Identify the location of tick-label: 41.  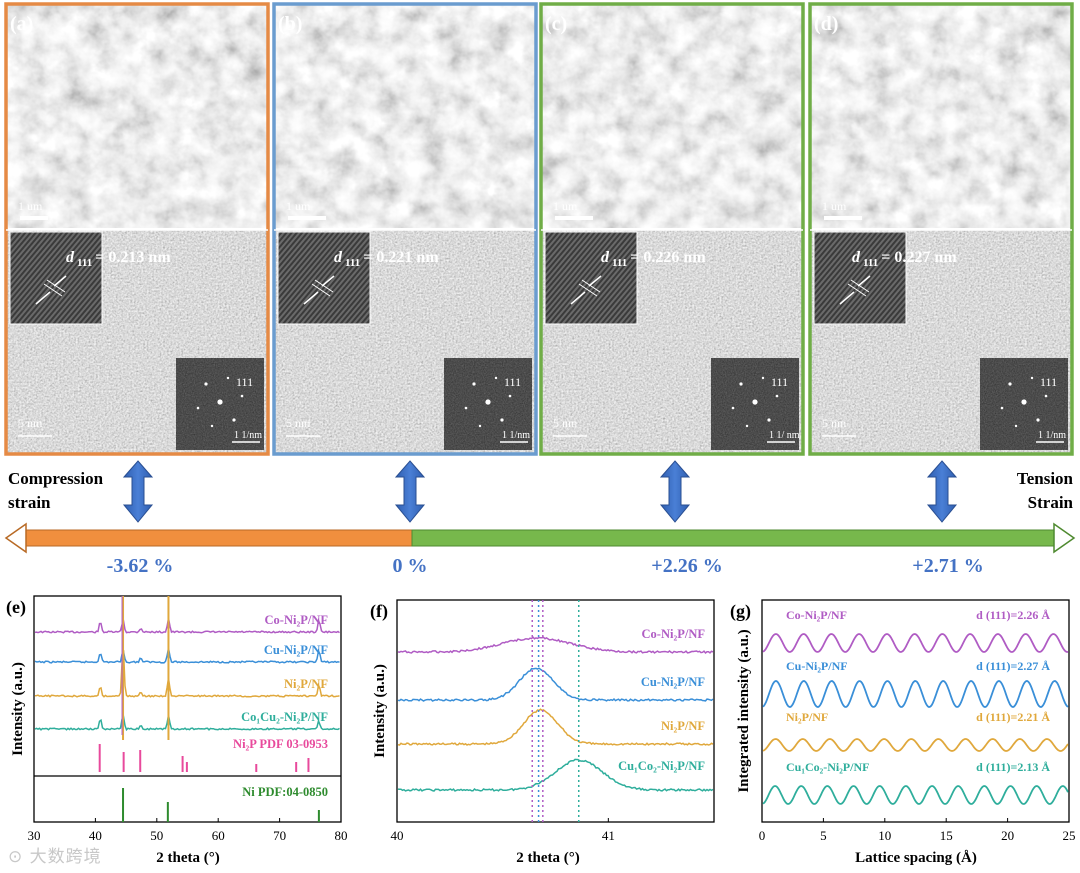
(608, 835).